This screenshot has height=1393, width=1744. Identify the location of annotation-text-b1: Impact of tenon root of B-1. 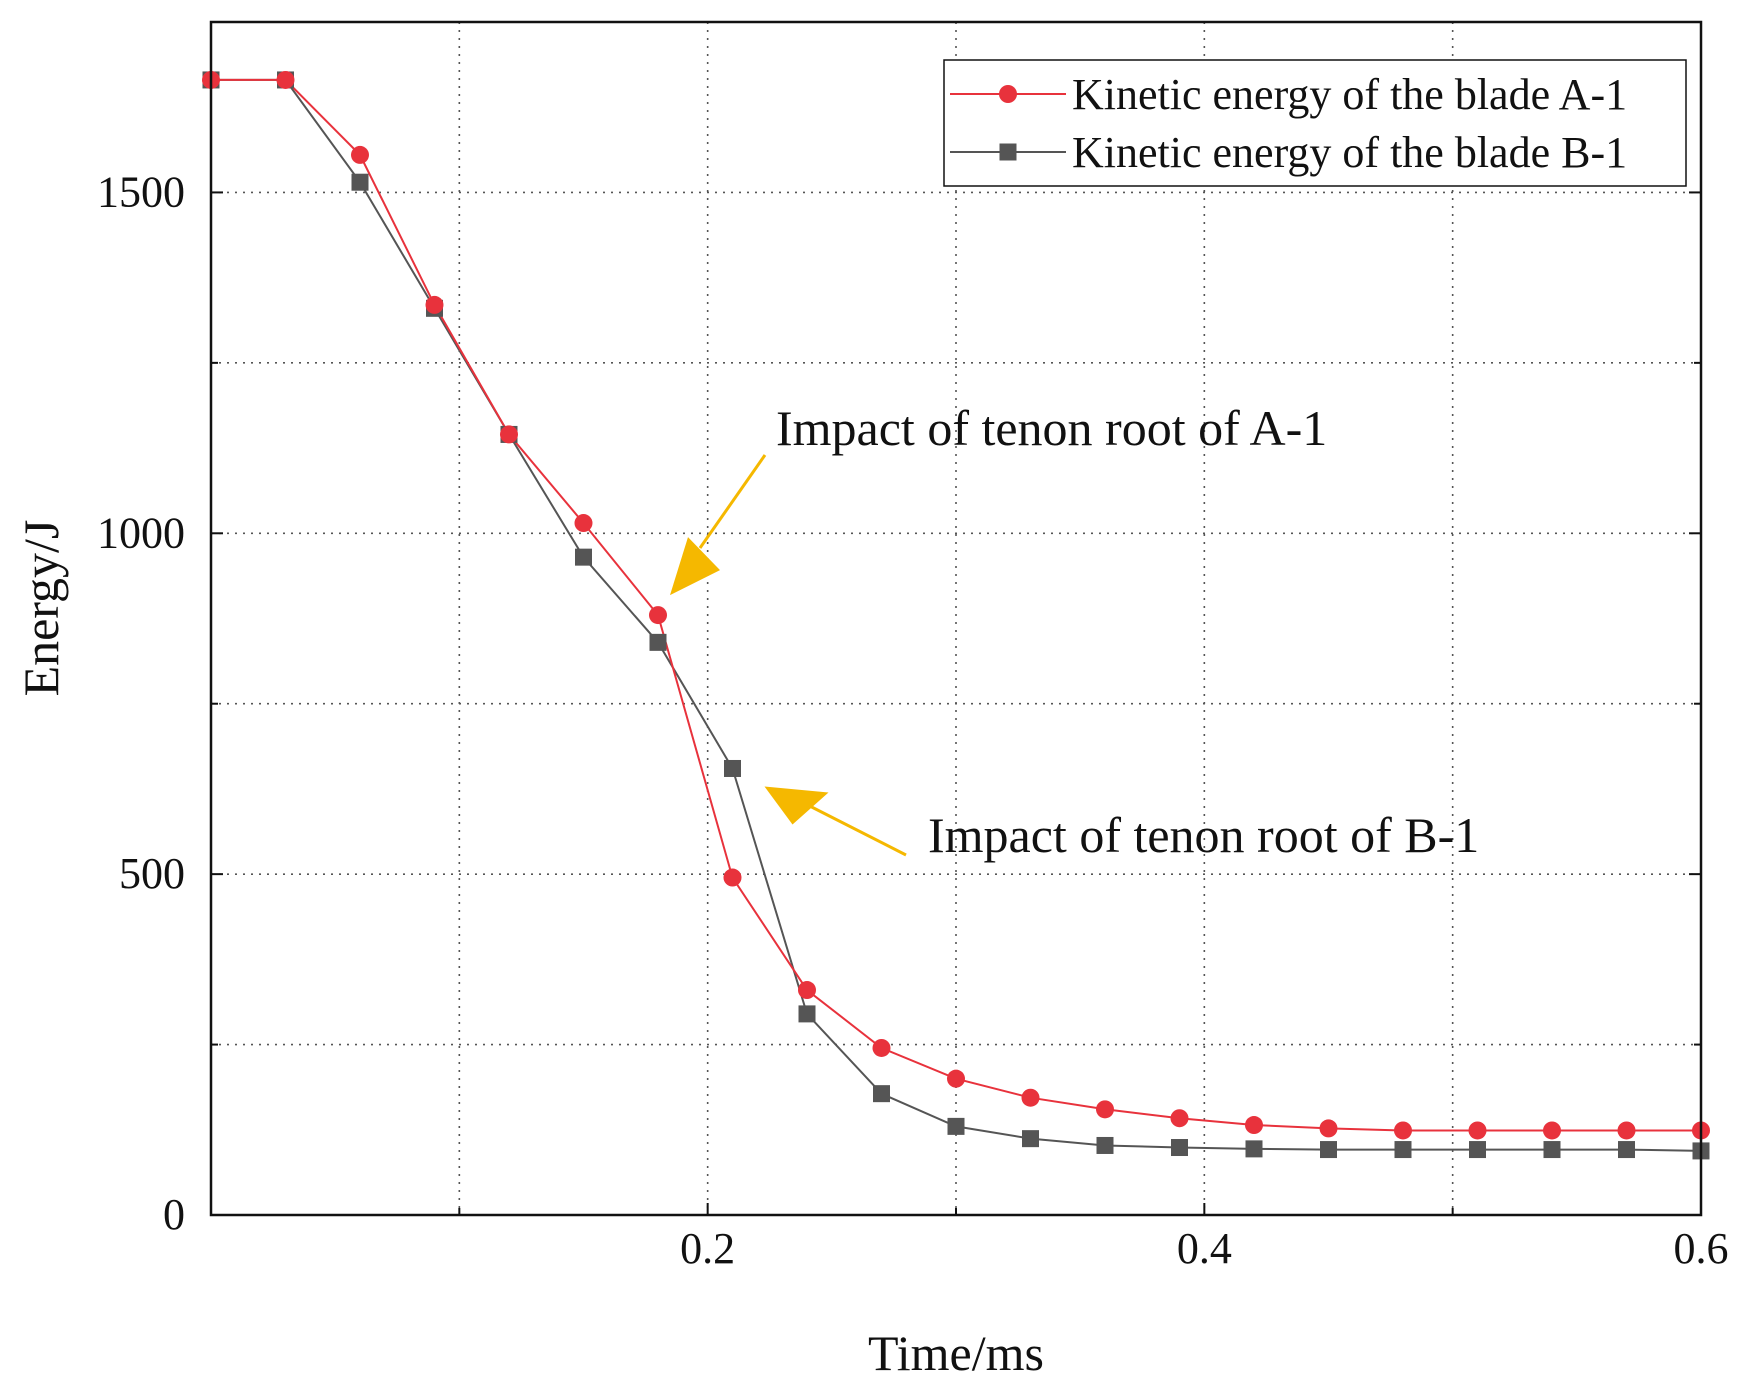
(1203, 835).